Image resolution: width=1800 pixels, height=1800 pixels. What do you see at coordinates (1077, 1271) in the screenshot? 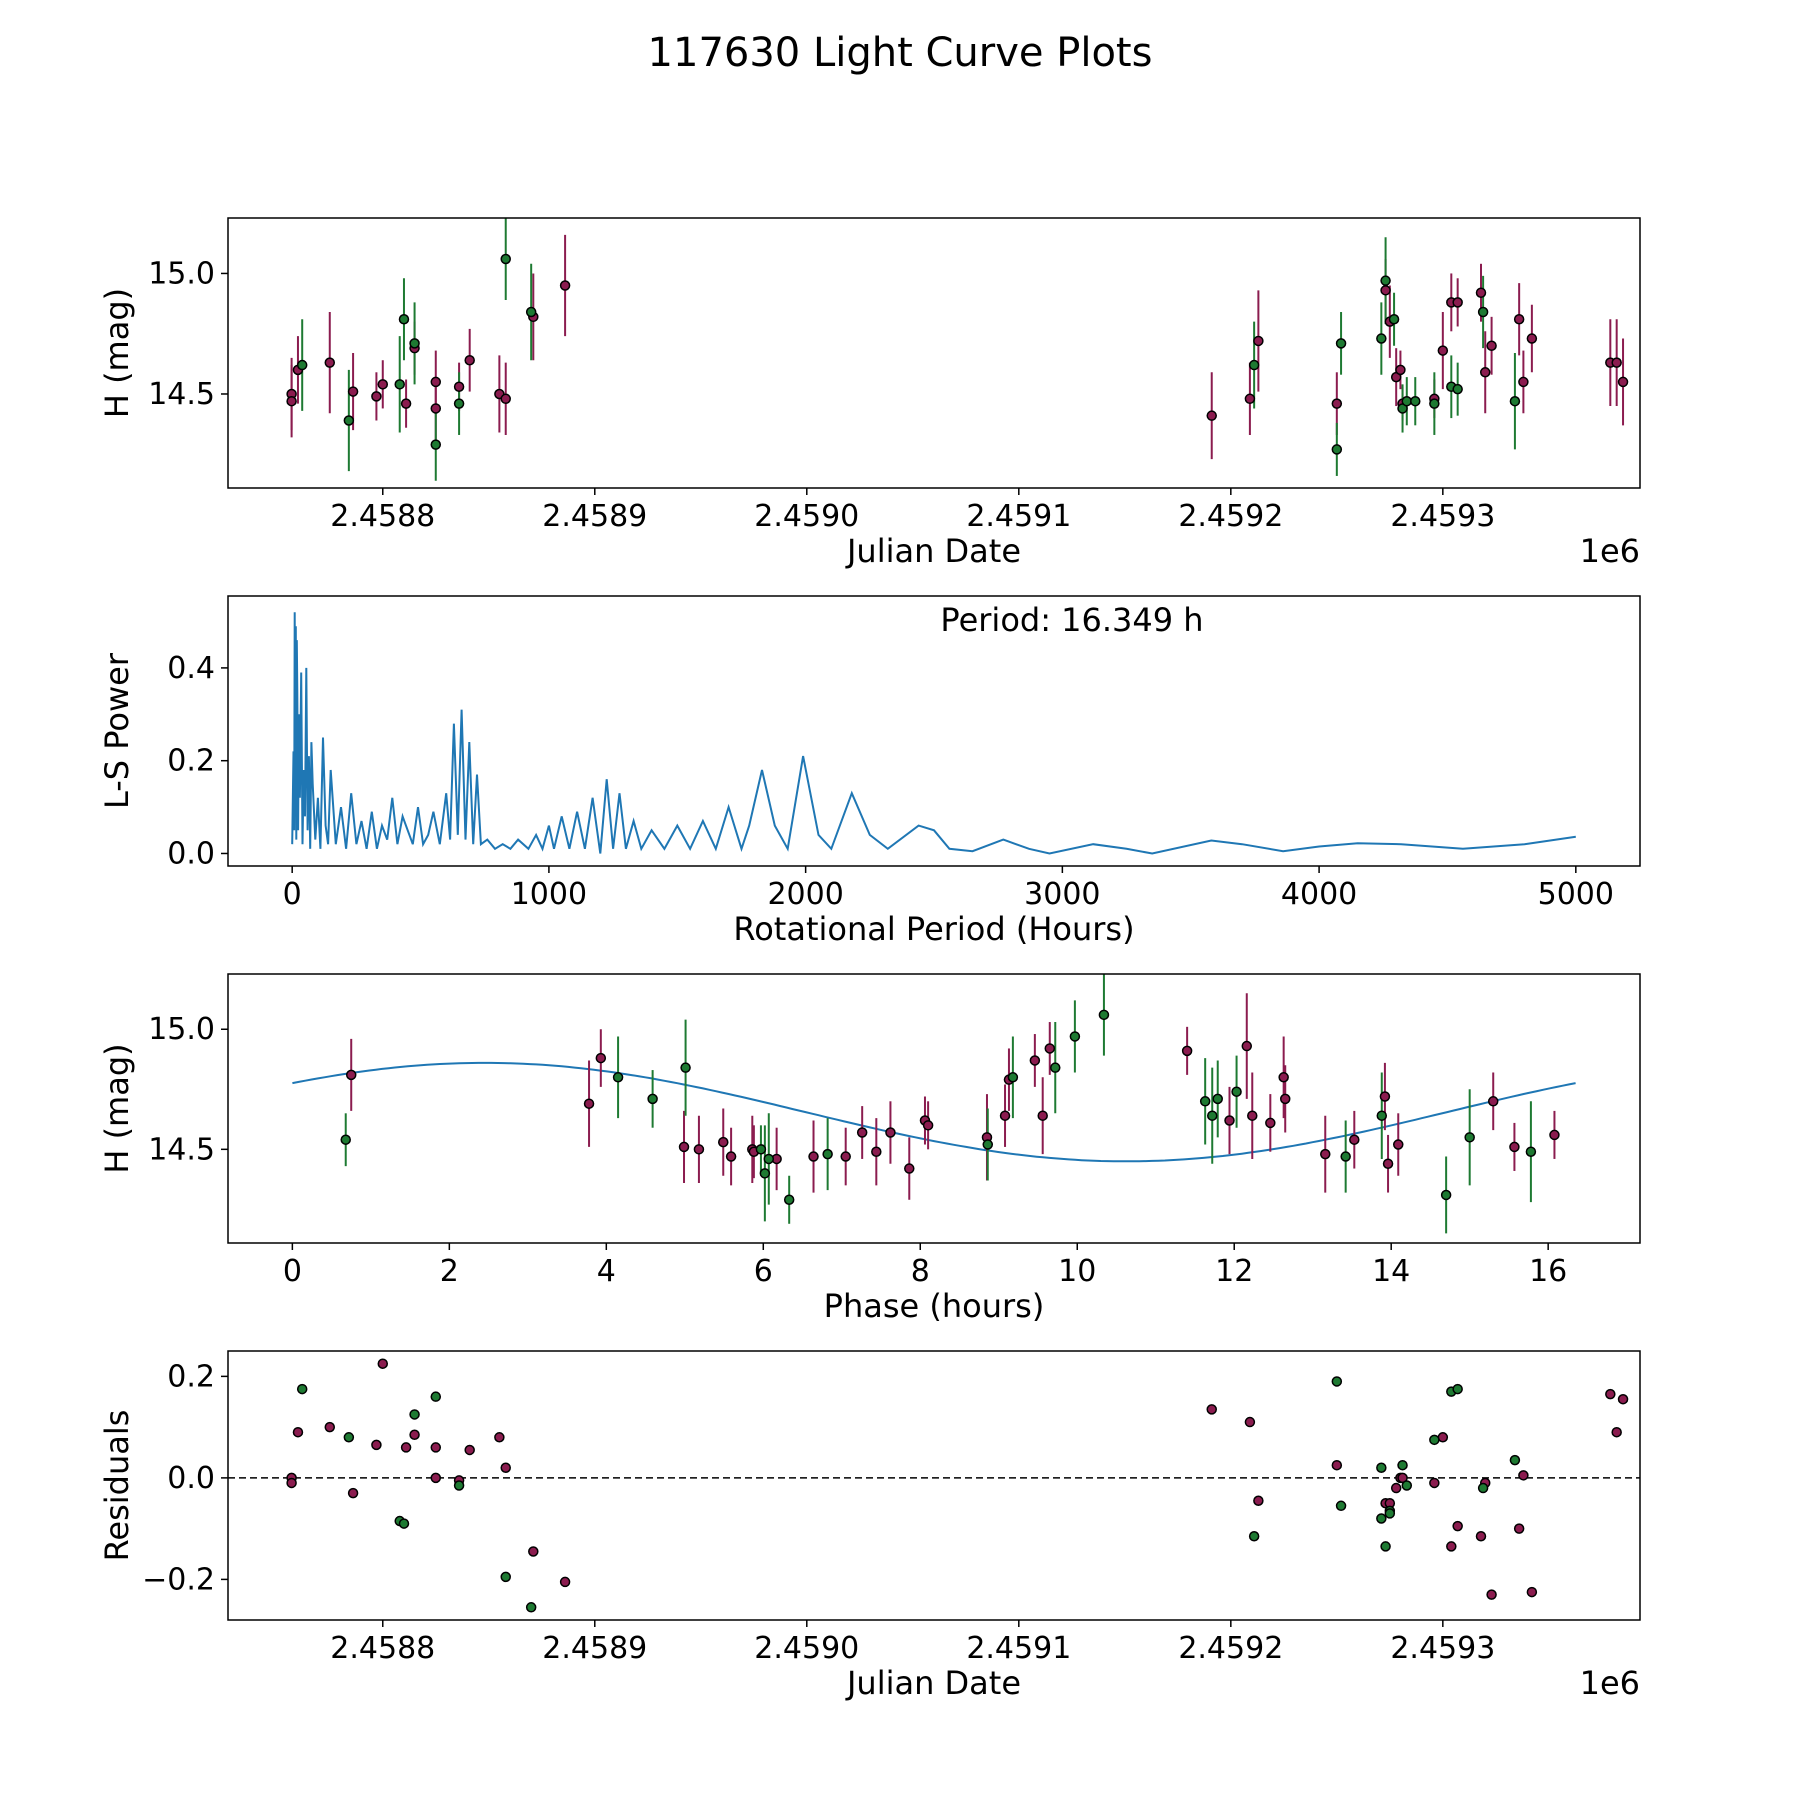
I see `x-tick-label: 10` at bounding box center [1077, 1271].